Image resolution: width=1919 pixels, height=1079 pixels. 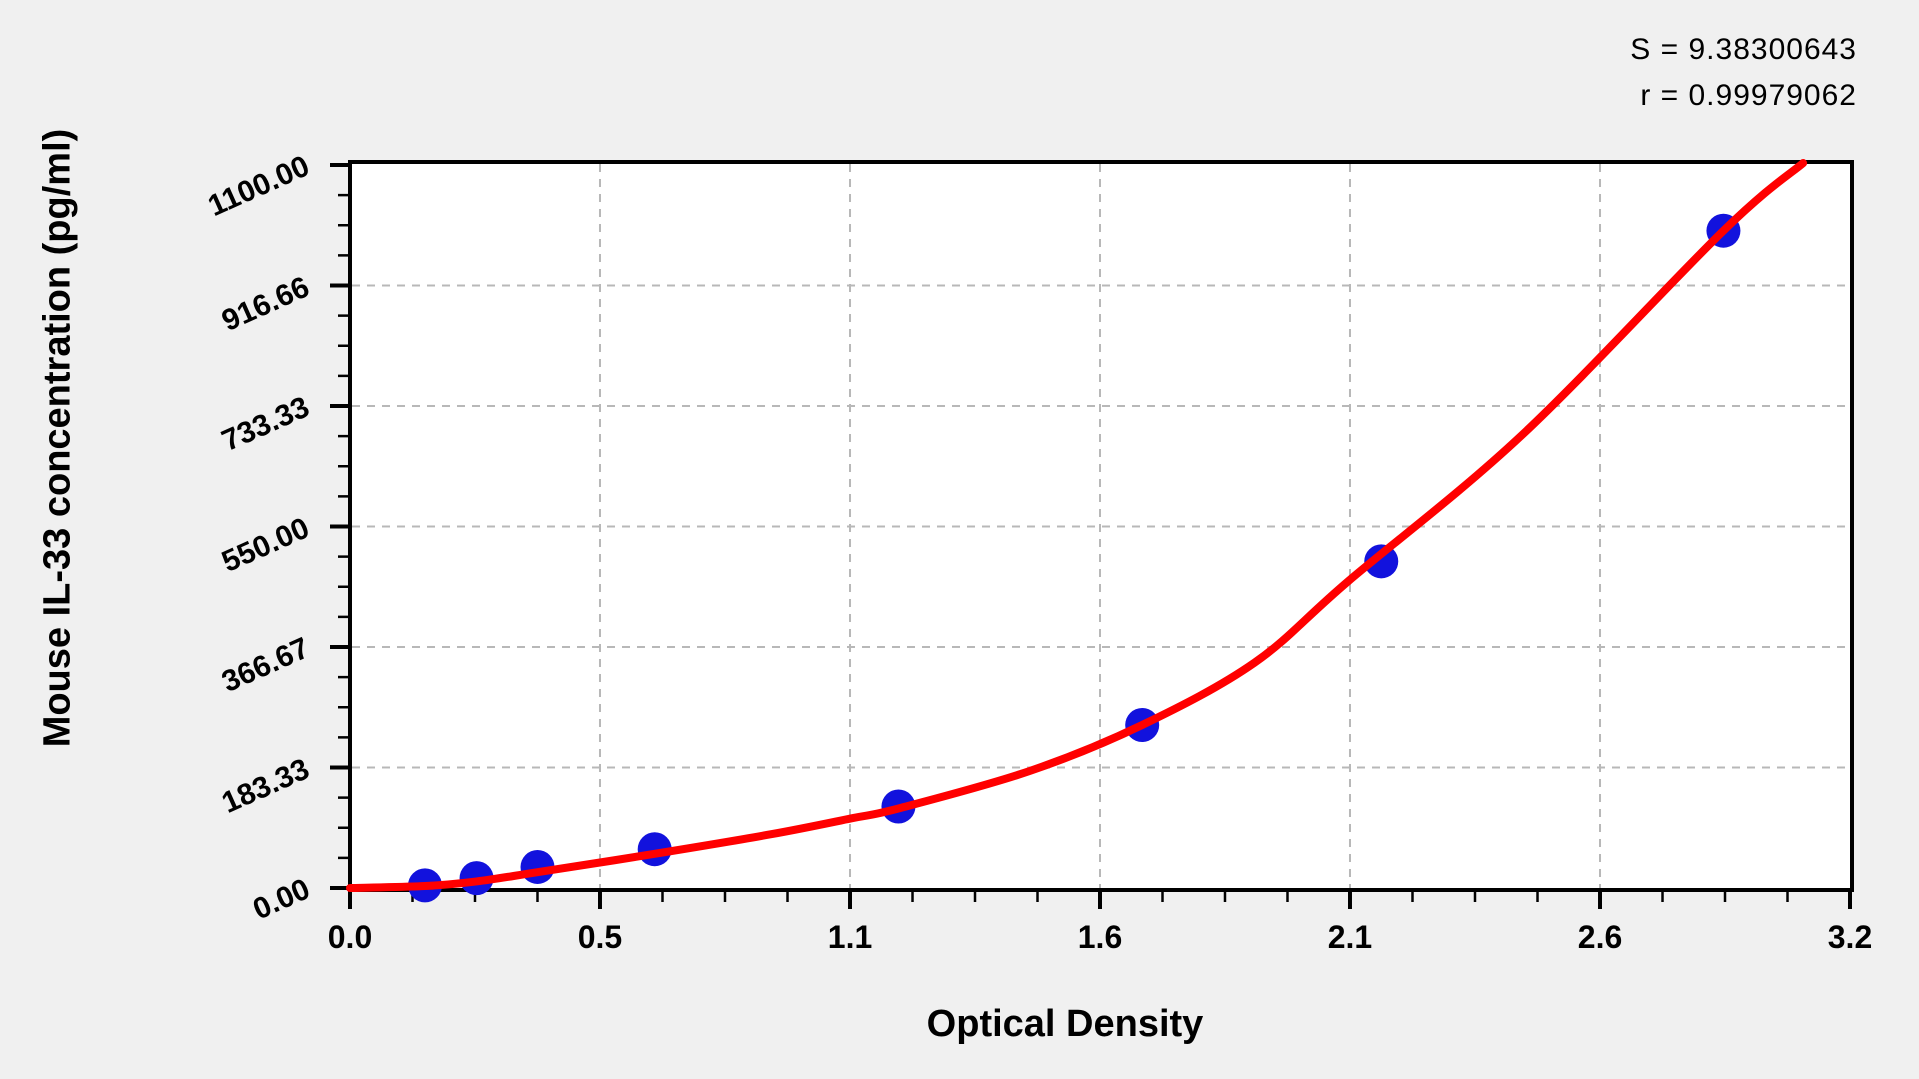 What do you see at coordinates (1350, 937) in the screenshot?
I see `x-tick-label: 2.1` at bounding box center [1350, 937].